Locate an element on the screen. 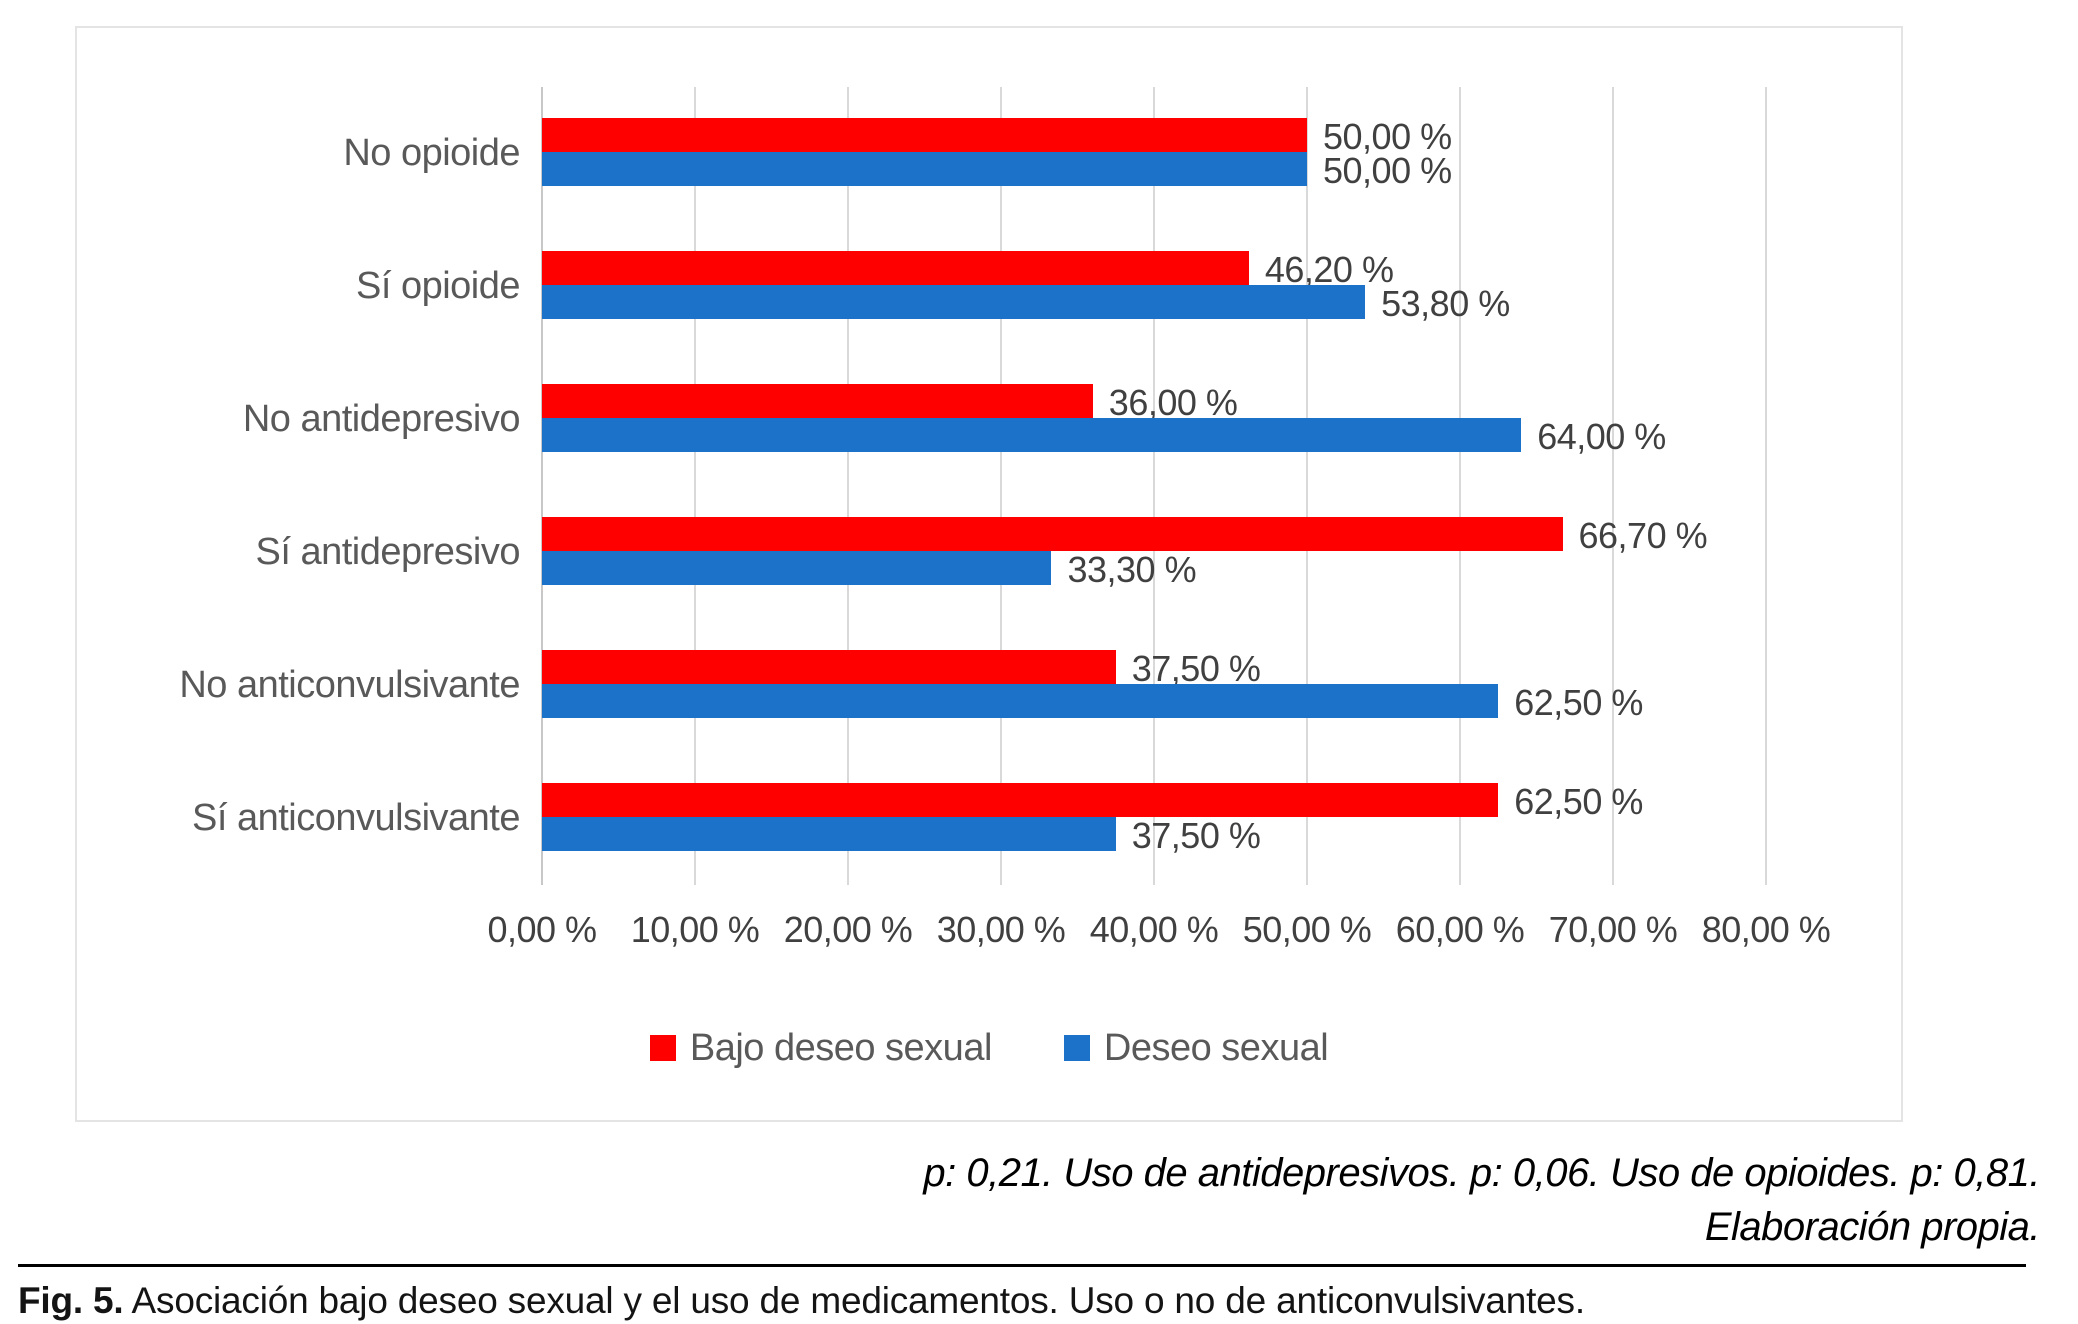 This screenshot has width=2078, height=1324. bar-row: Sí anticonvulsivante 62,50 % 37,50 % is located at coordinates (979, 818).